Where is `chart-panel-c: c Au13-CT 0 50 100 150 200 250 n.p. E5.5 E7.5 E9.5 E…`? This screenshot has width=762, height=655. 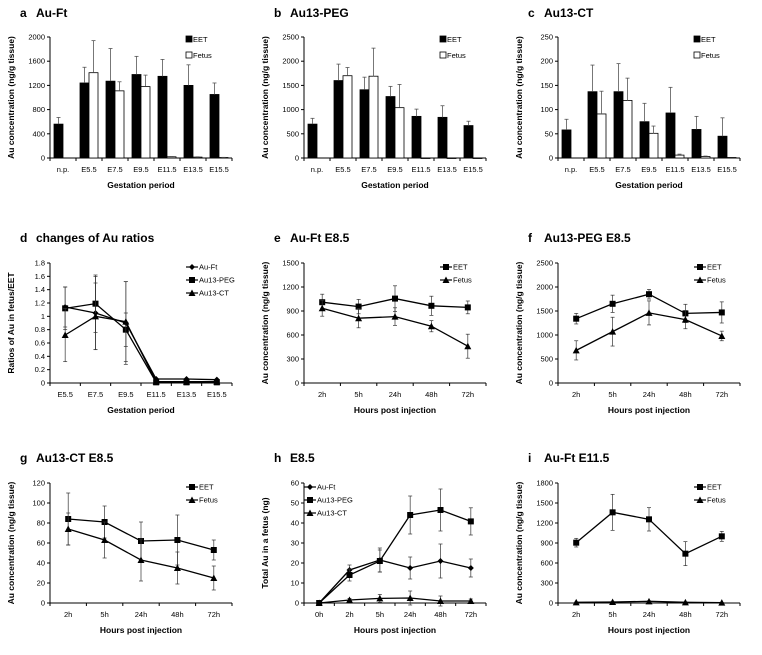 chart-panel-c: c Au13-CT 0 50 100 150 200 250 n.p. E5.5 E7.5 E9.5 E… is located at coordinates (635, 105).